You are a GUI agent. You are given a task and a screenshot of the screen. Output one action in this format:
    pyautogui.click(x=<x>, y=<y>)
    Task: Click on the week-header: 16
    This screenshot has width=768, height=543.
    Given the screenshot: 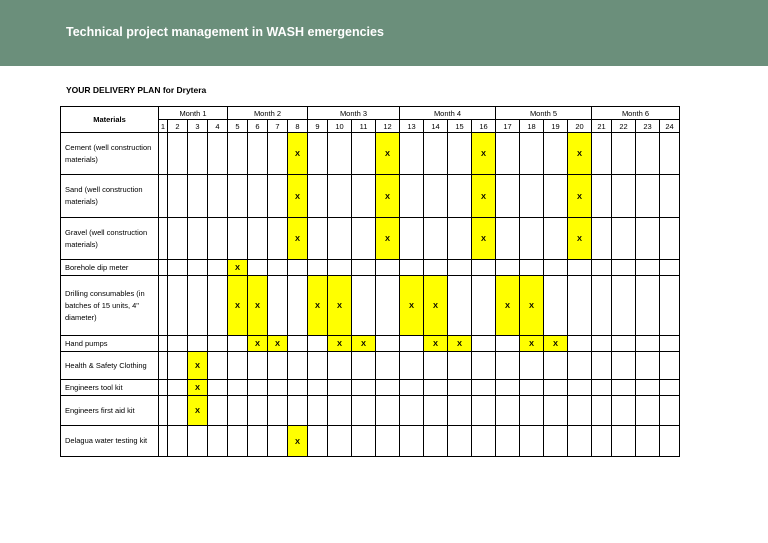 What is the action you would take?
    pyautogui.click(x=483, y=126)
    